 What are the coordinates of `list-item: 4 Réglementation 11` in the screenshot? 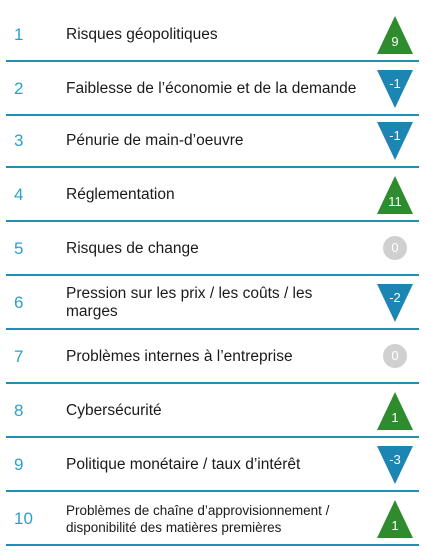 It's located at (212, 197).